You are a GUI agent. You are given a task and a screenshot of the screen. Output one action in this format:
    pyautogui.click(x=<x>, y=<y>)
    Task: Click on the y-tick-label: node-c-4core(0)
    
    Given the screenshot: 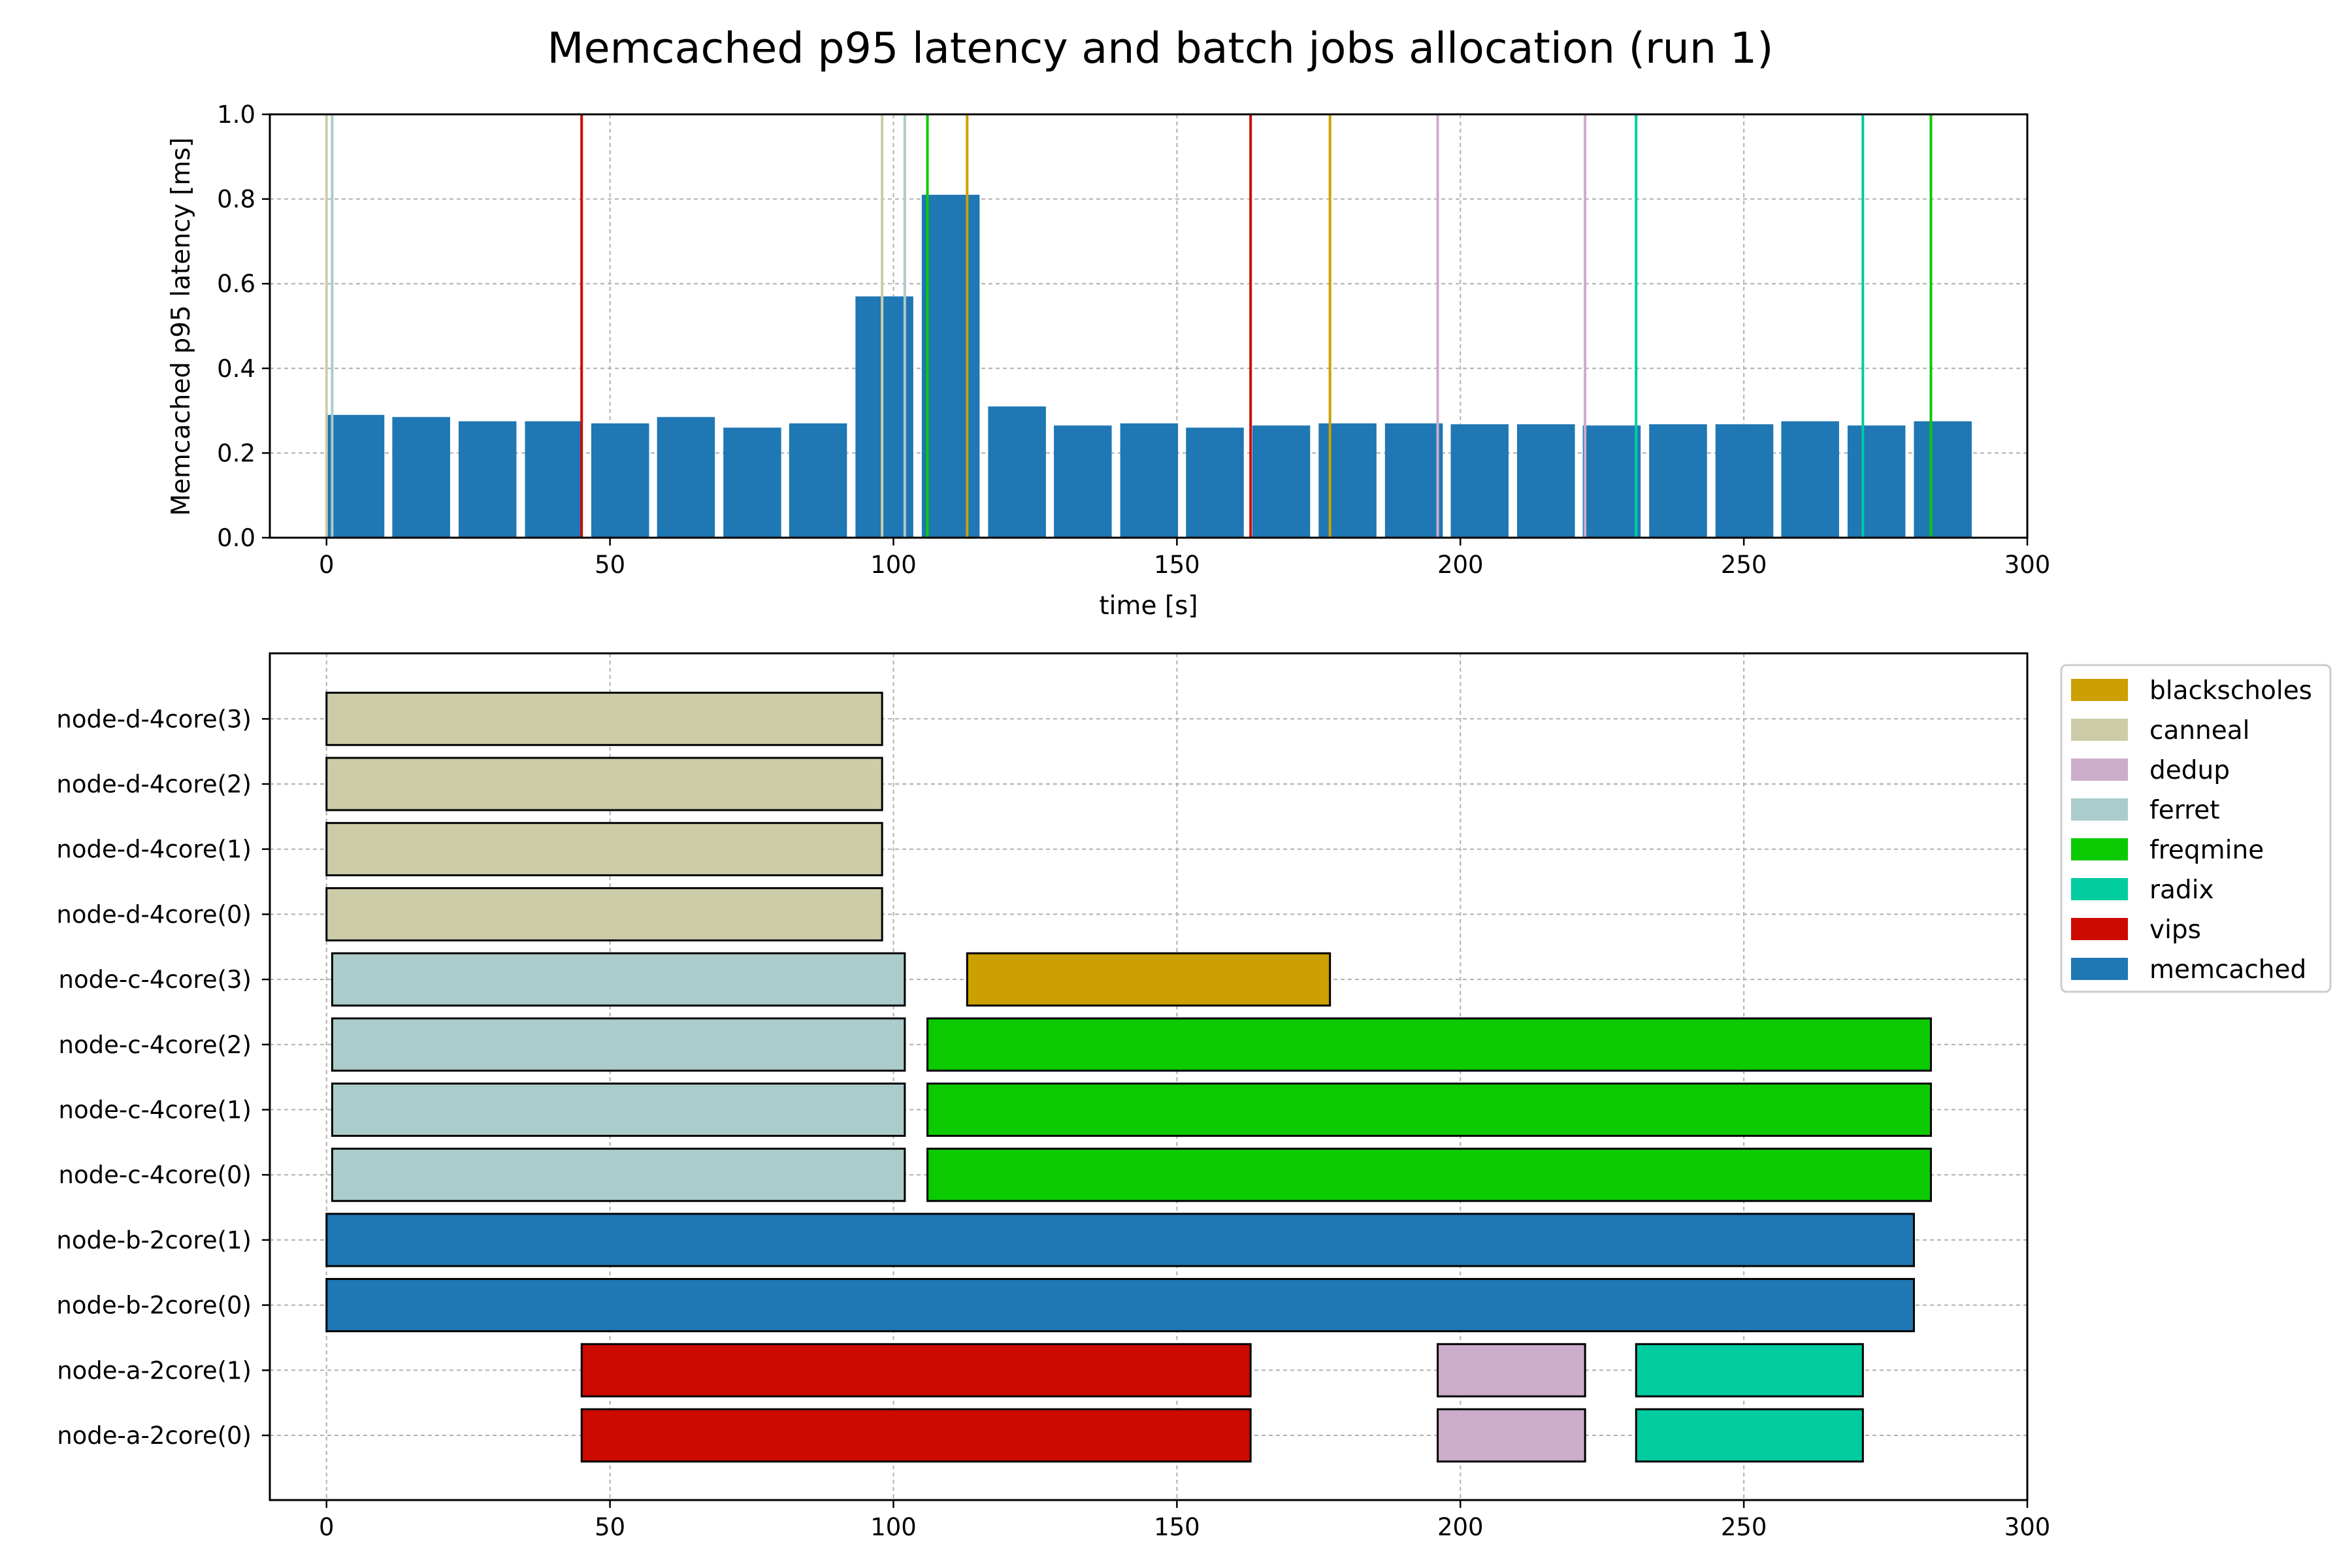 What is the action you would take?
    pyautogui.click(x=155, y=1175)
    